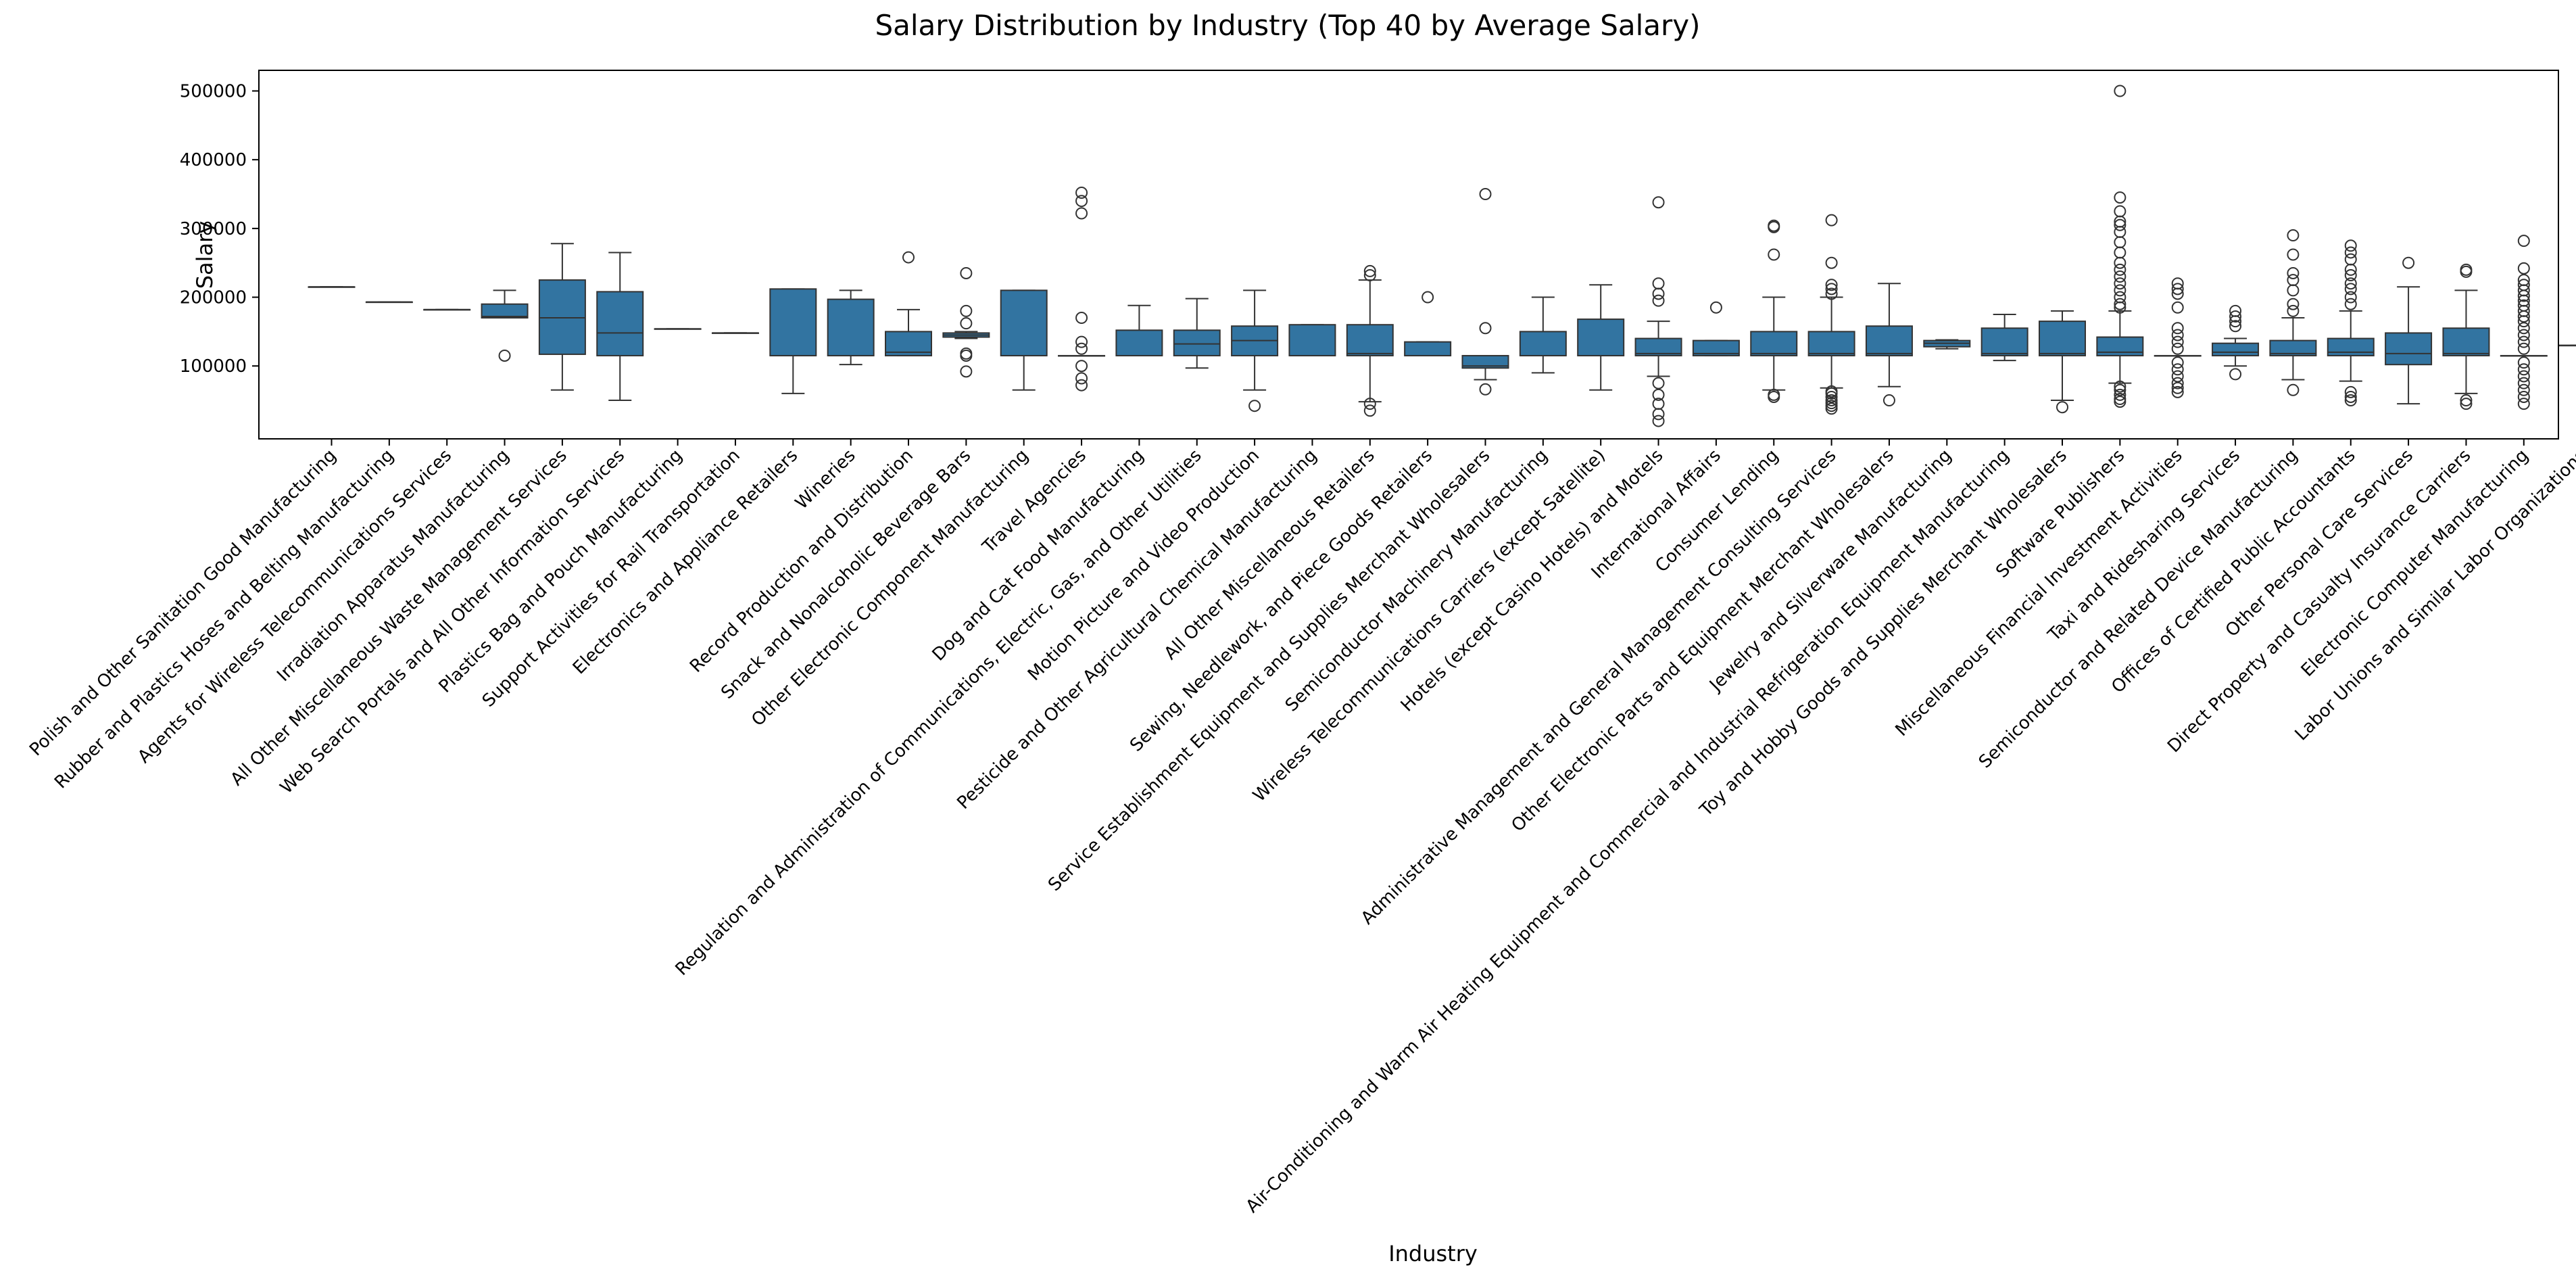 The height and width of the screenshot is (1278, 2576). What do you see at coordinates (213, 298) in the screenshot?
I see `y-tick-label: 200000` at bounding box center [213, 298].